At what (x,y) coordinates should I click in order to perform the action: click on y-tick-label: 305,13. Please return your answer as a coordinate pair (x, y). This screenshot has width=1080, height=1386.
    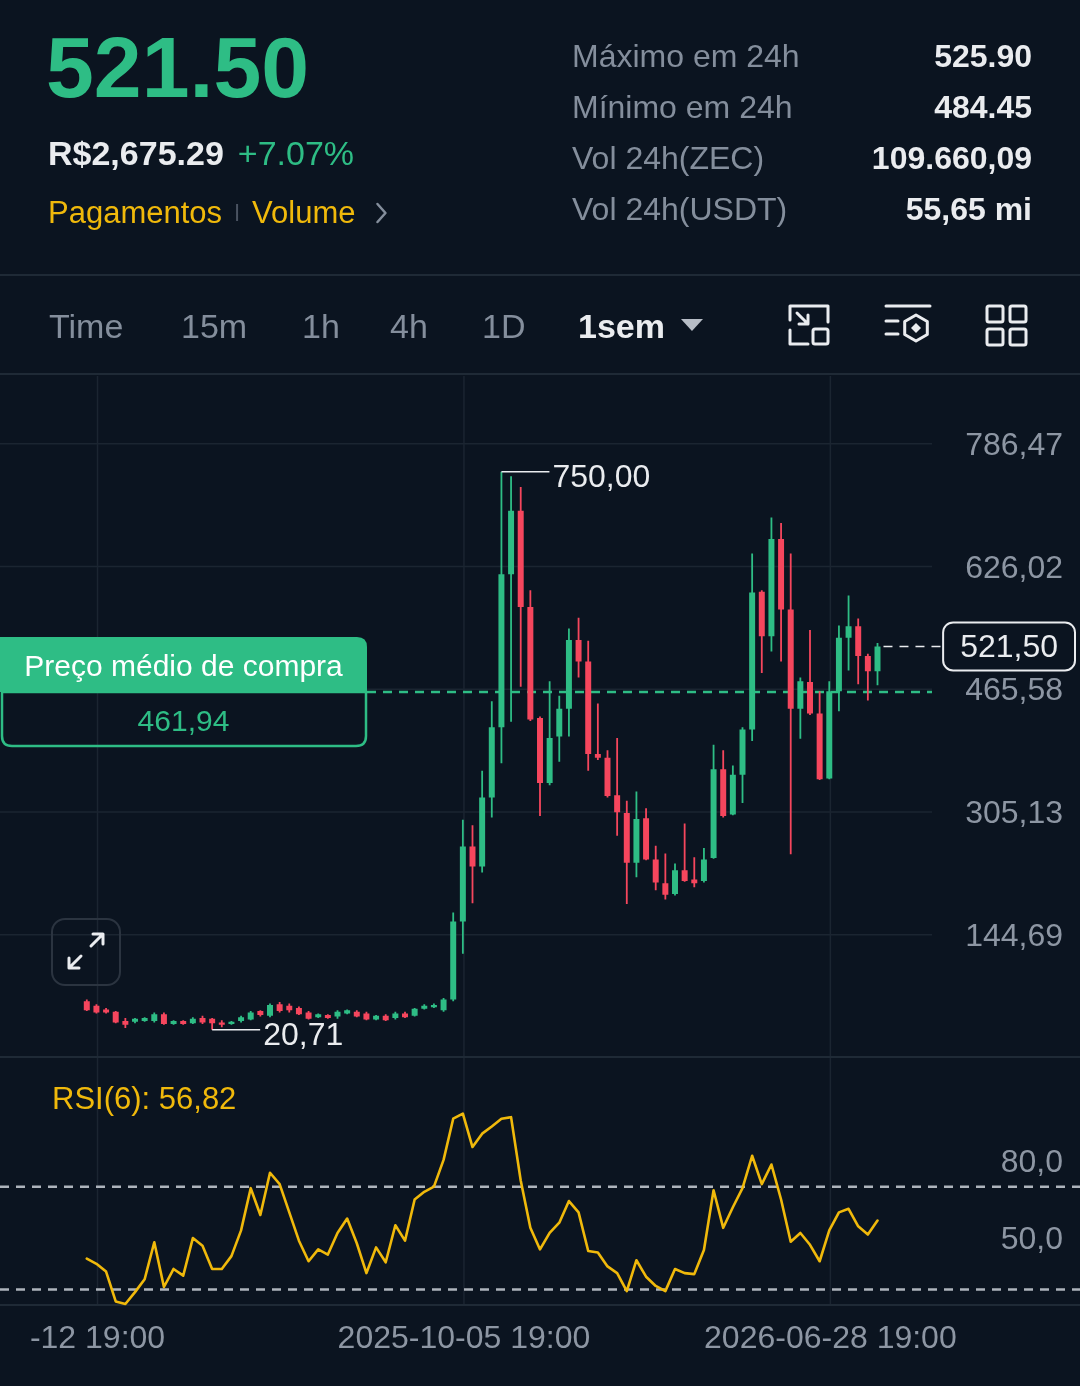
    Looking at the image, I should click on (1014, 812).